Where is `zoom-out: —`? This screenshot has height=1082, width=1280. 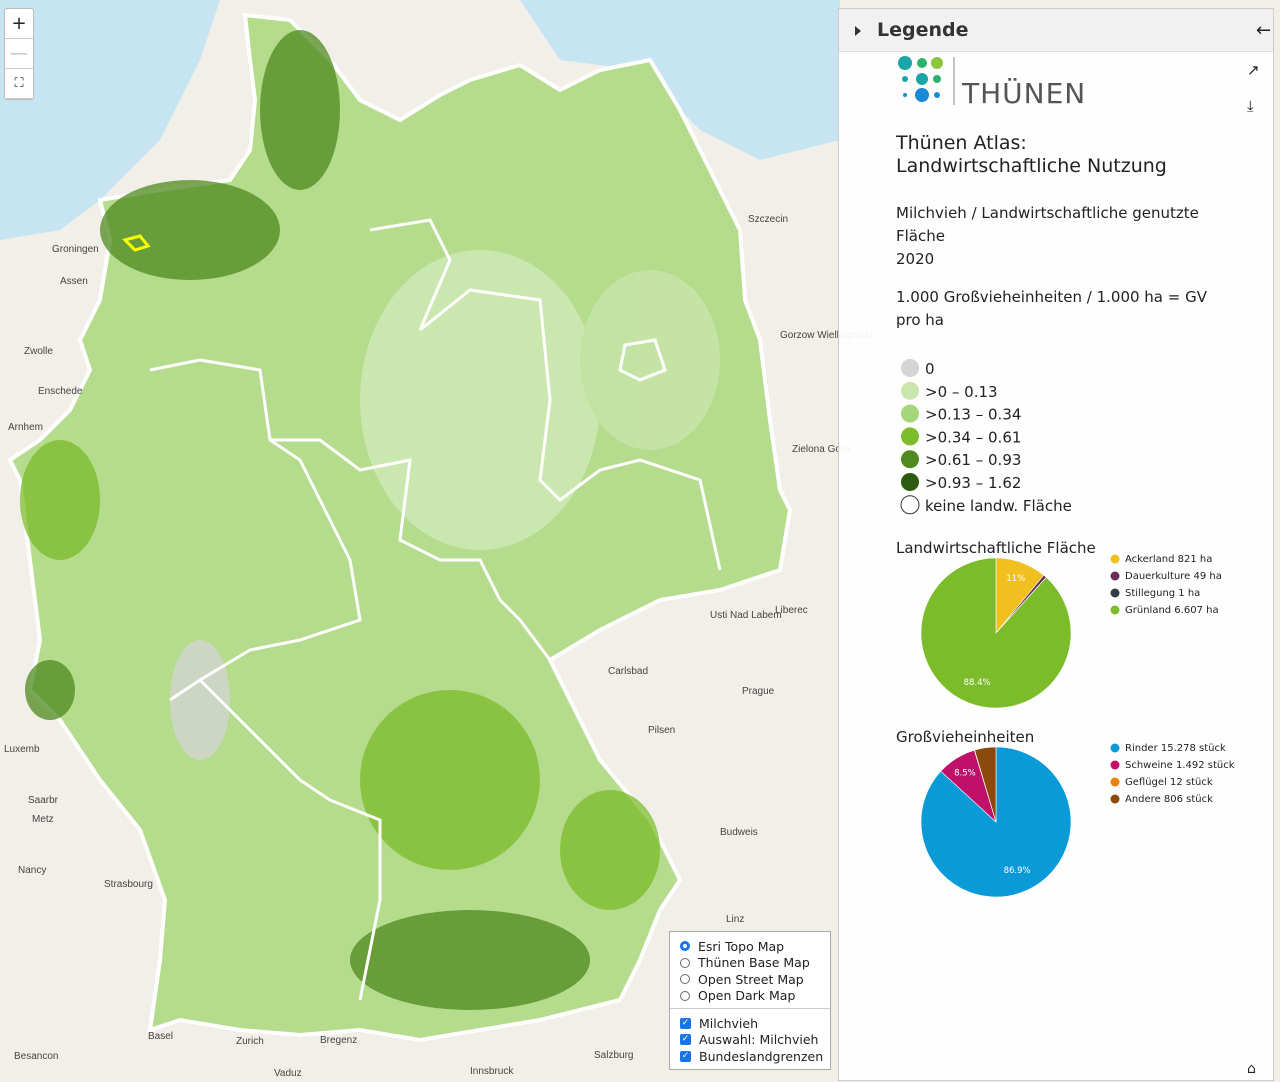
zoom-out: — is located at coordinates (19, 54).